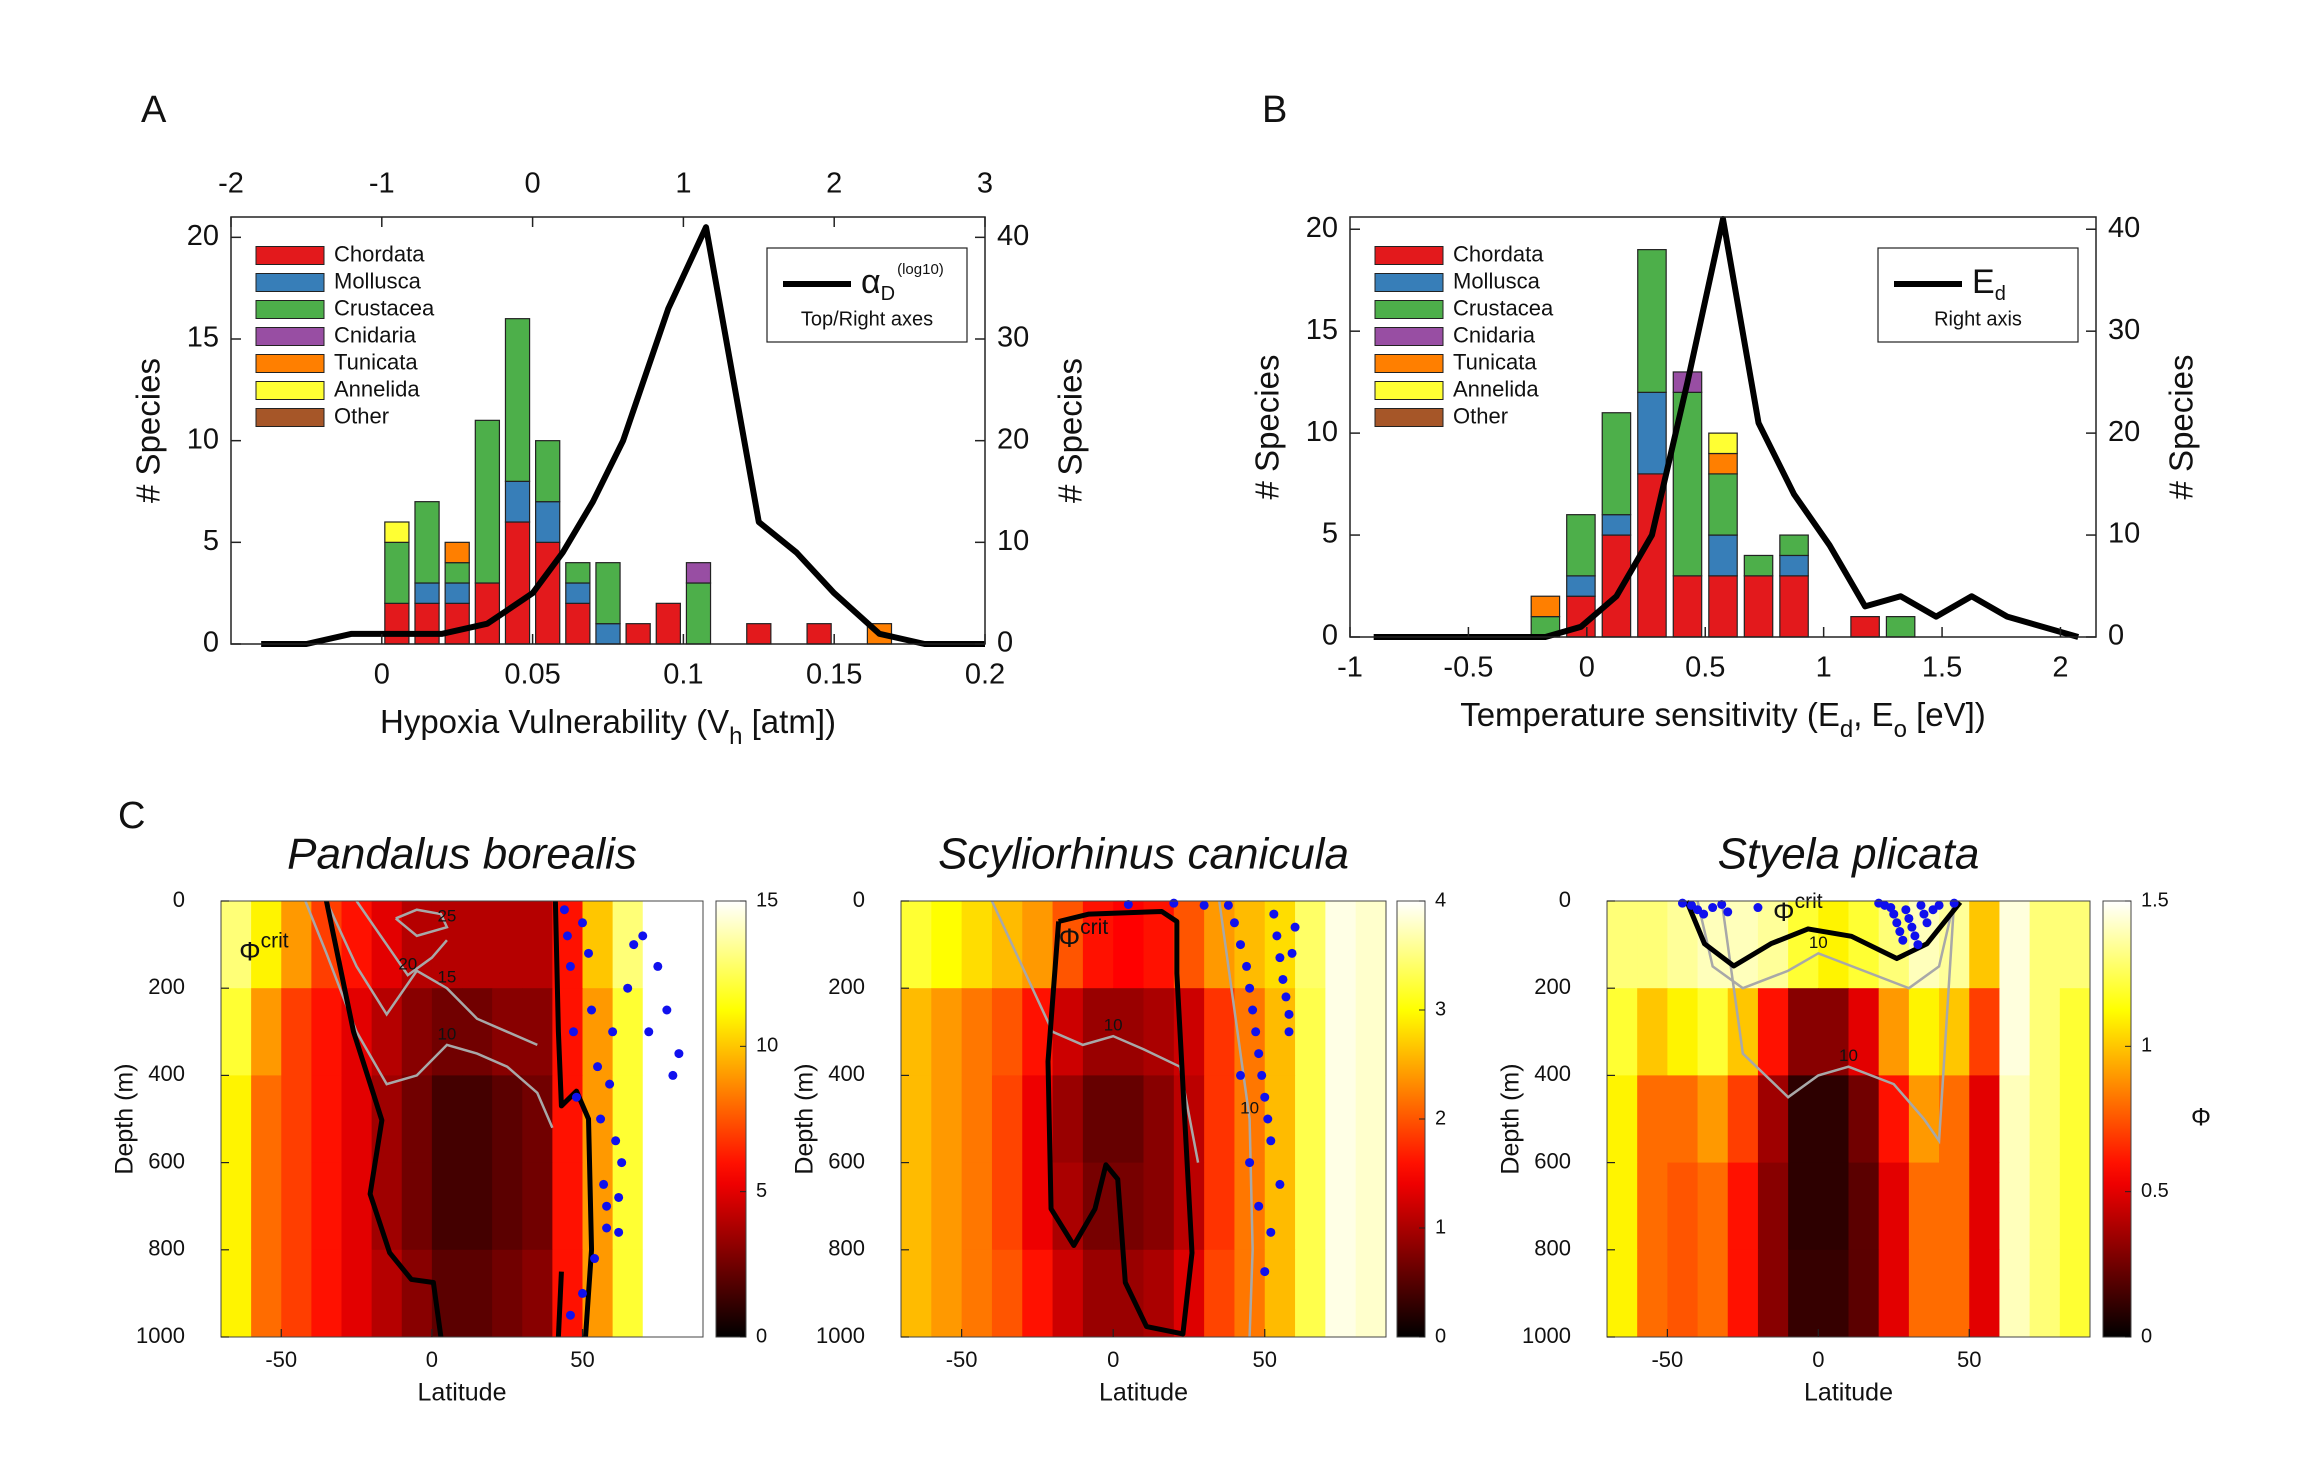 This screenshot has width=2300, height=1478. Describe the element at coordinates (166, 1160) in the screenshot. I see `y-tick-label: 600` at that location.